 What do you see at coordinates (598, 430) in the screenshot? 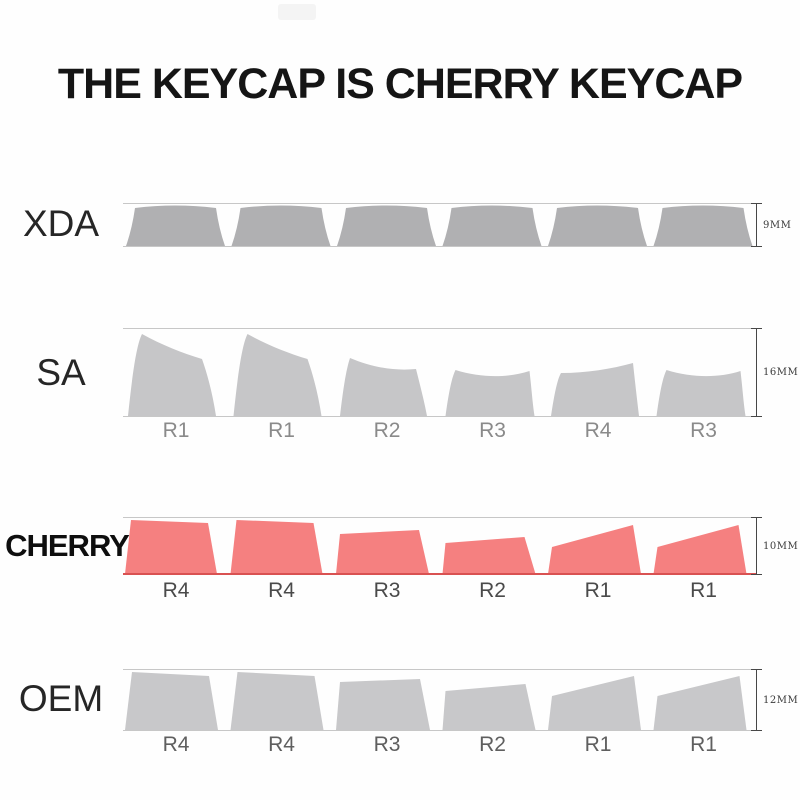
I see `position-label-sa-5: R4` at bounding box center [598, 430].